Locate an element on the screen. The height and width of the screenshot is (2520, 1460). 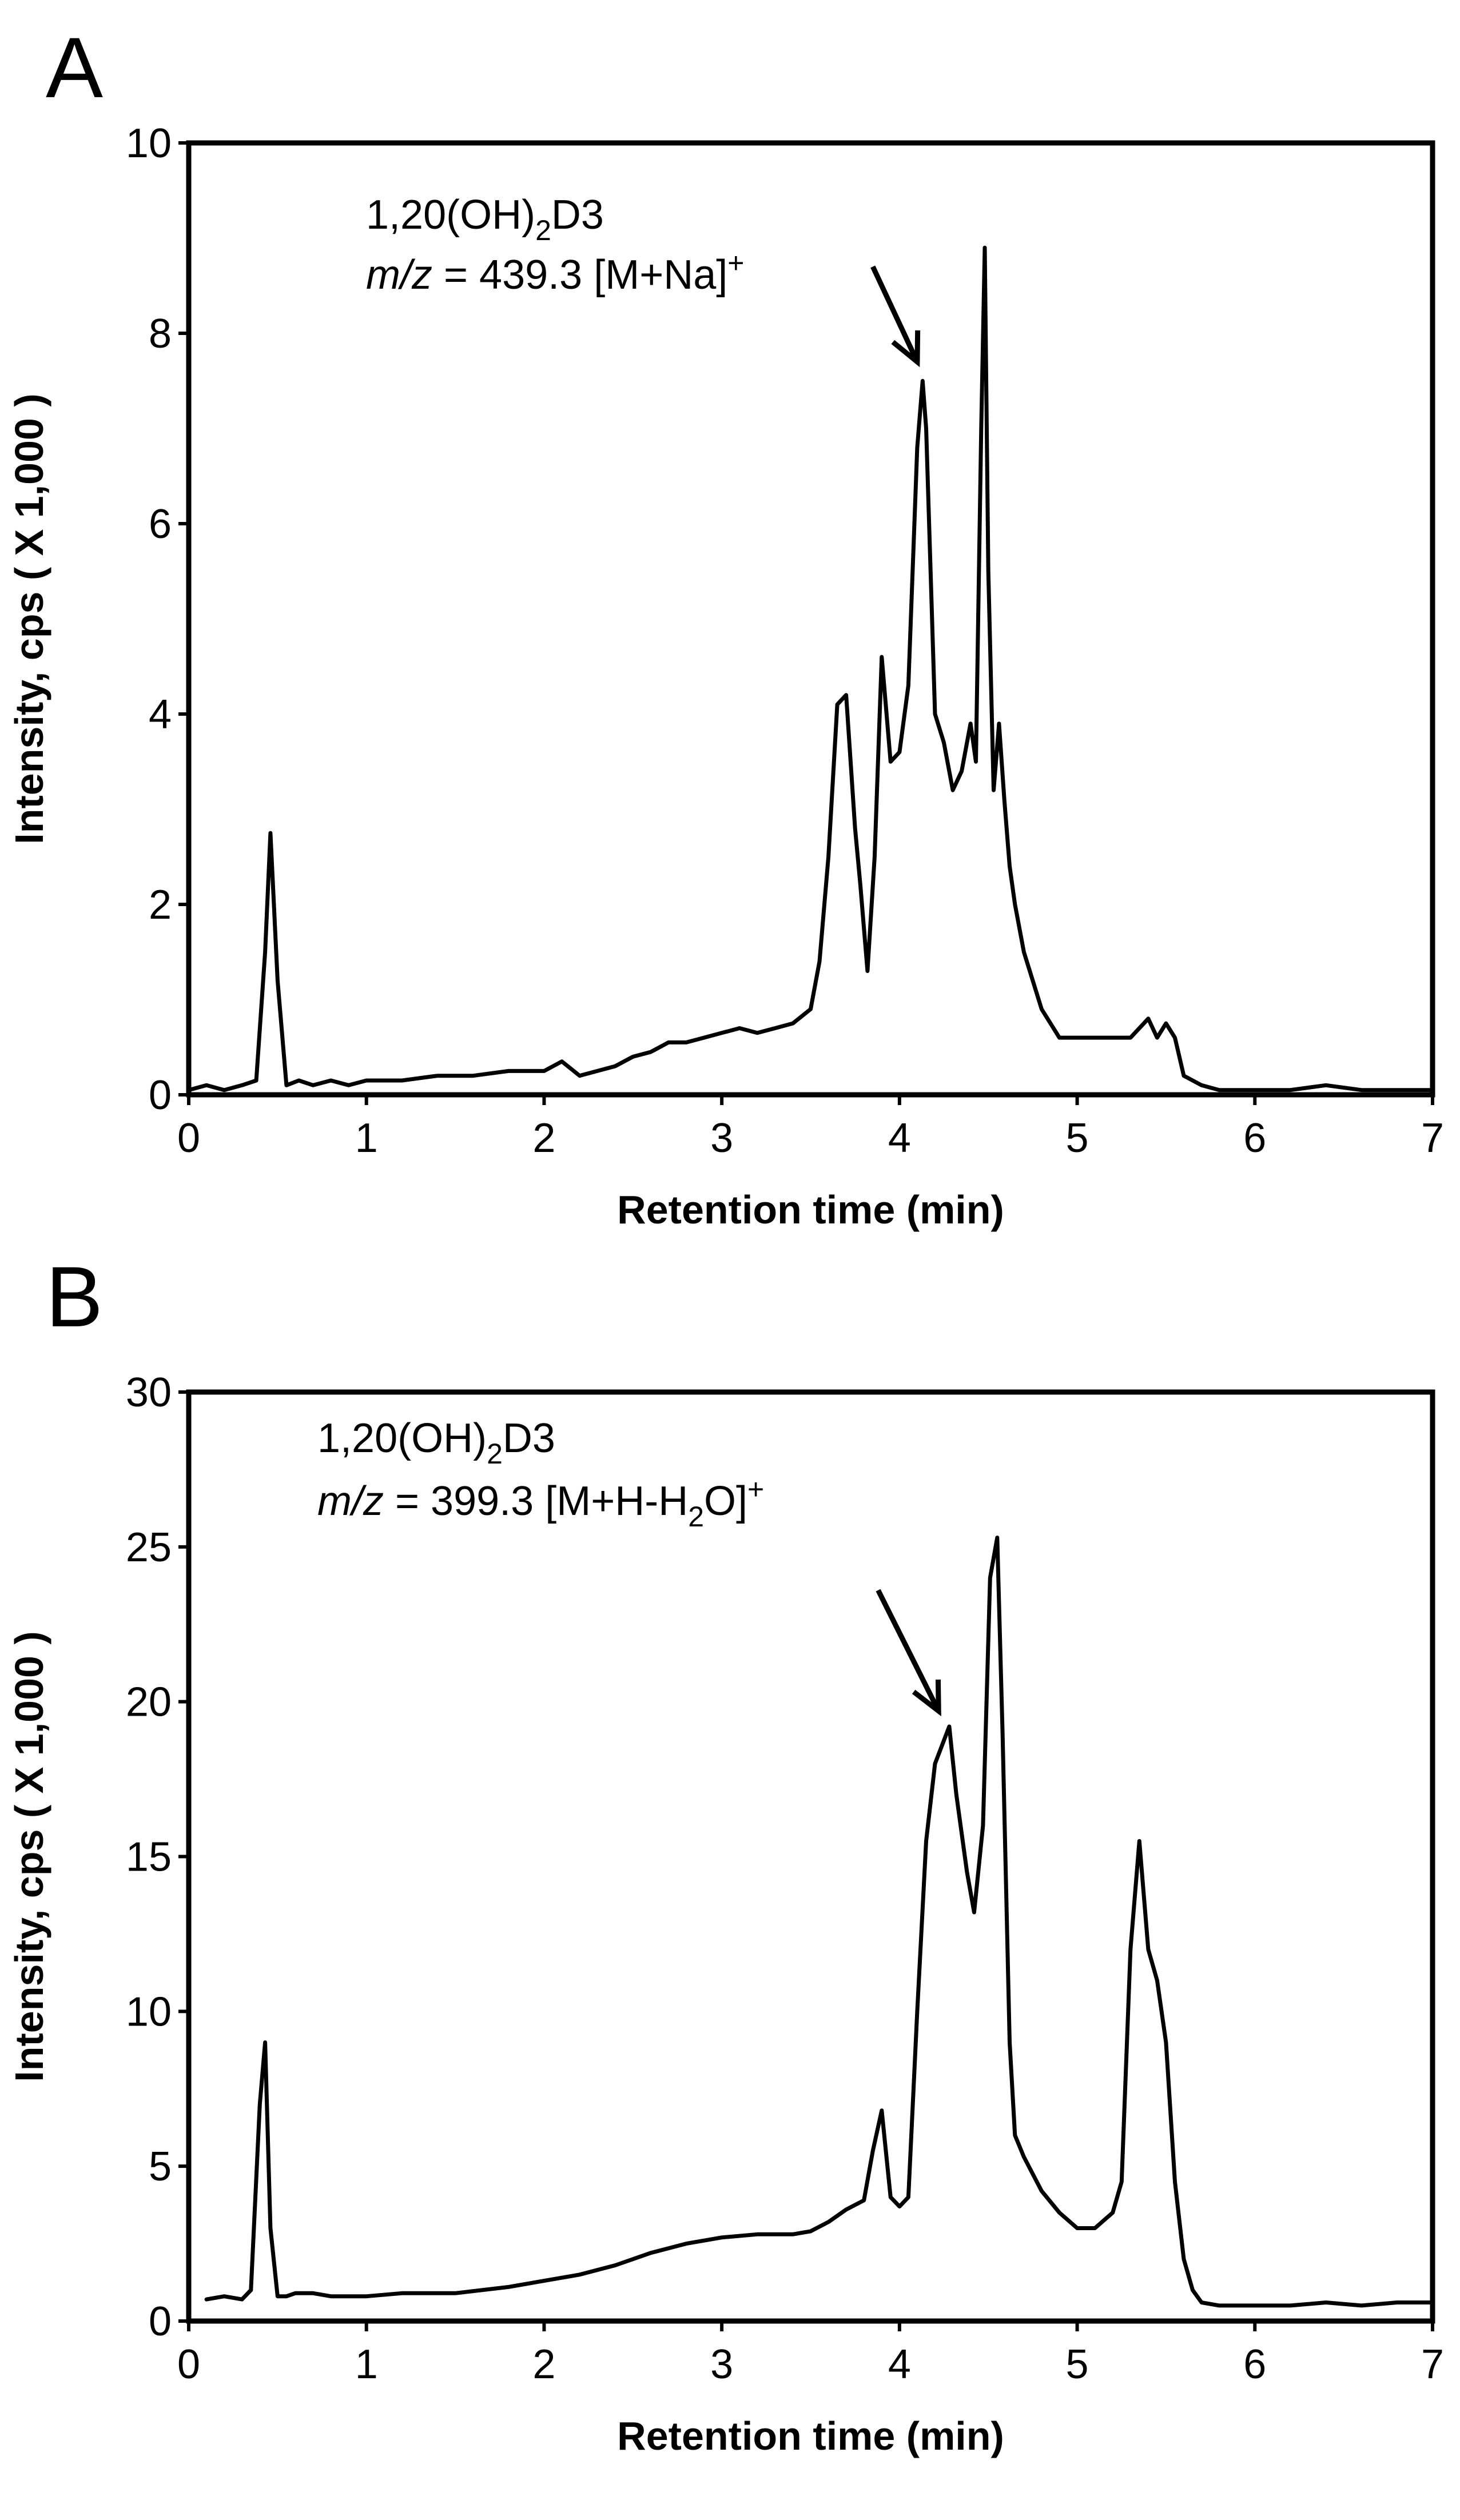
y-tick-label: 8 is located at coordinates (160, 334).